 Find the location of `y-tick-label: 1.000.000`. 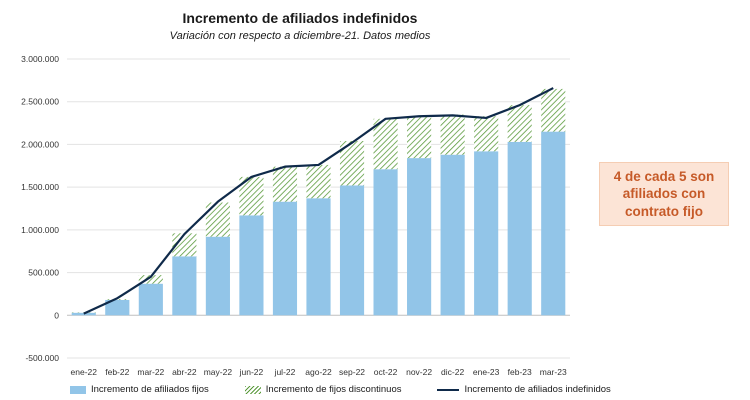

y-tick-label: 1.000.000 is located at coordinates (40, 230).